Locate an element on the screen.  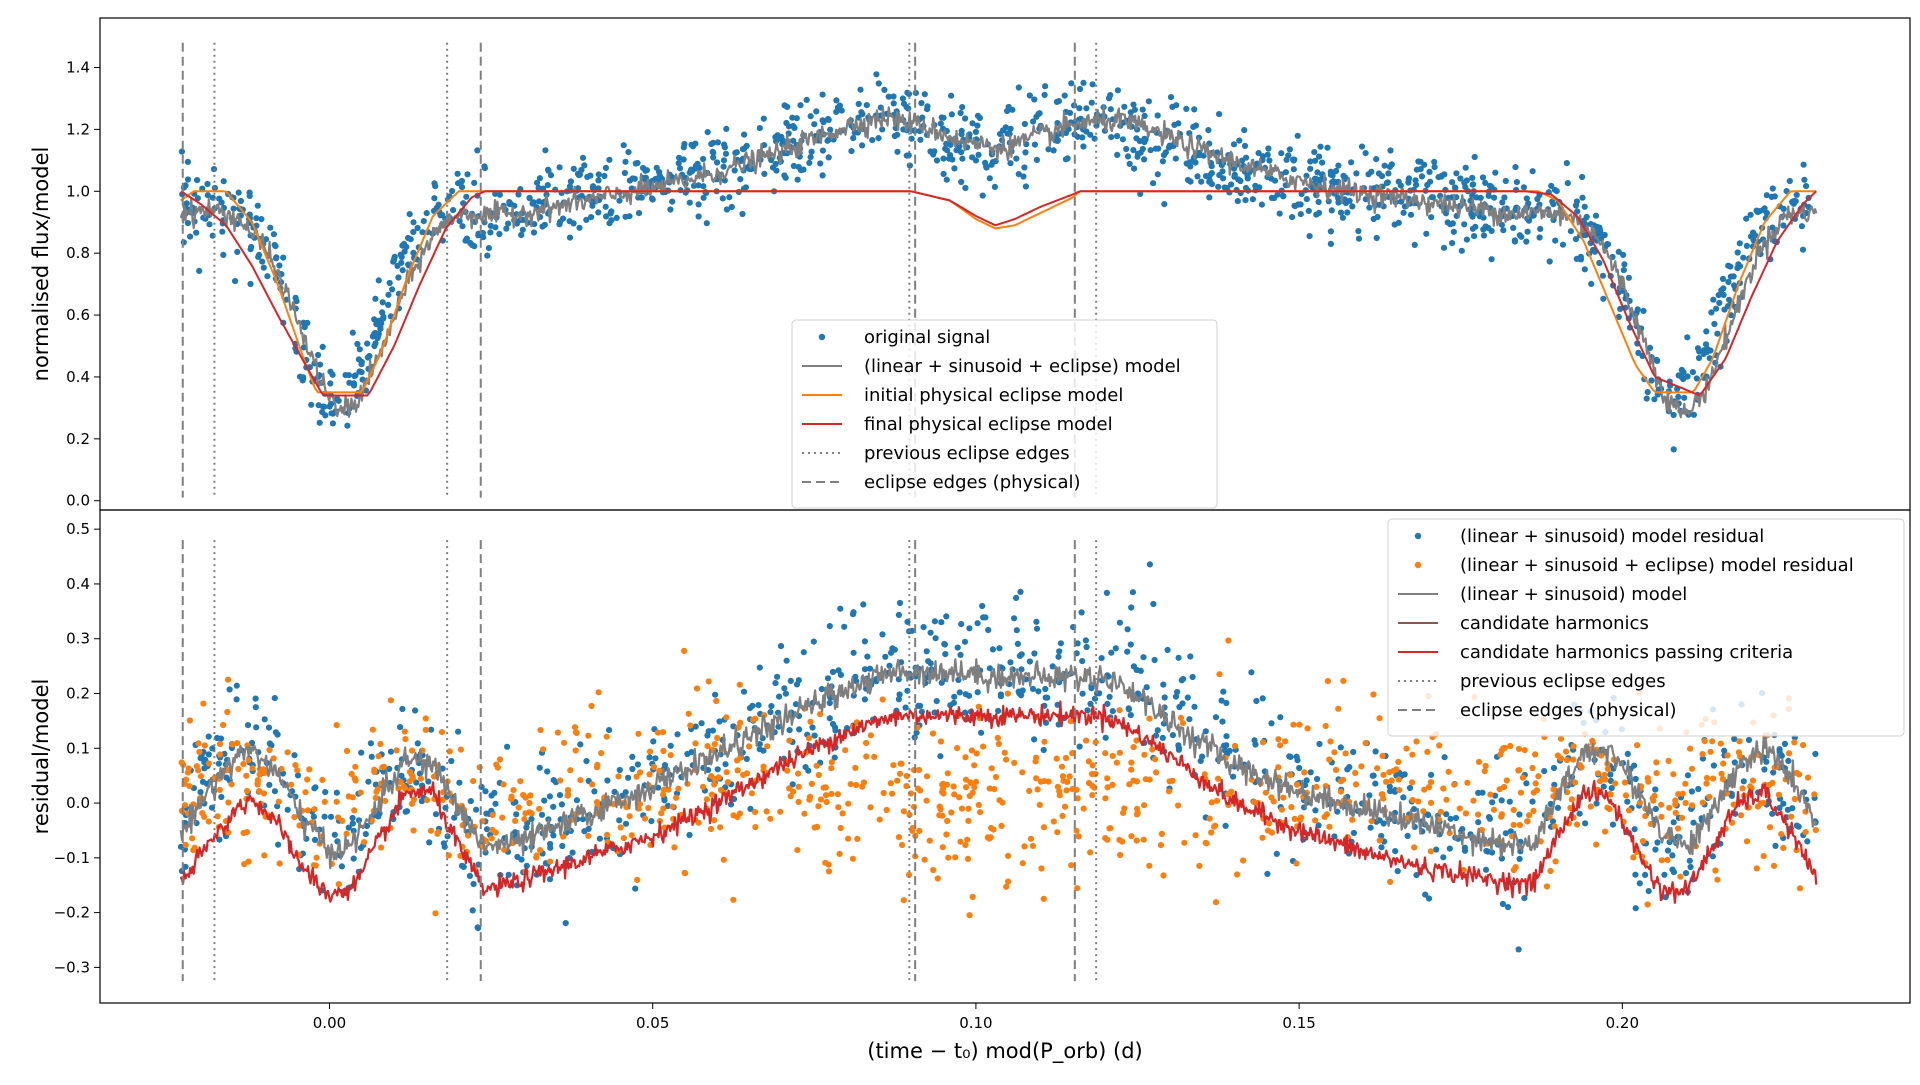
flux-legend-label: (linear + sinusoid + eclipse) model is located at coordinates (1022, 366).